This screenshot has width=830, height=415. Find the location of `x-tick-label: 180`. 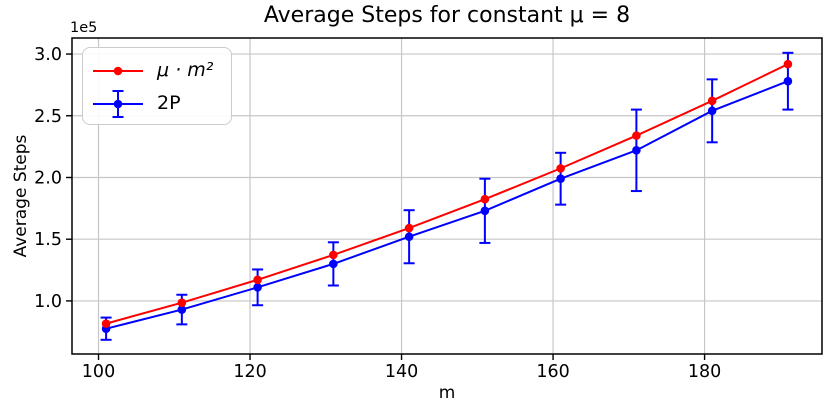

x-tick-label: 180 is located at coordinates (704, 372).